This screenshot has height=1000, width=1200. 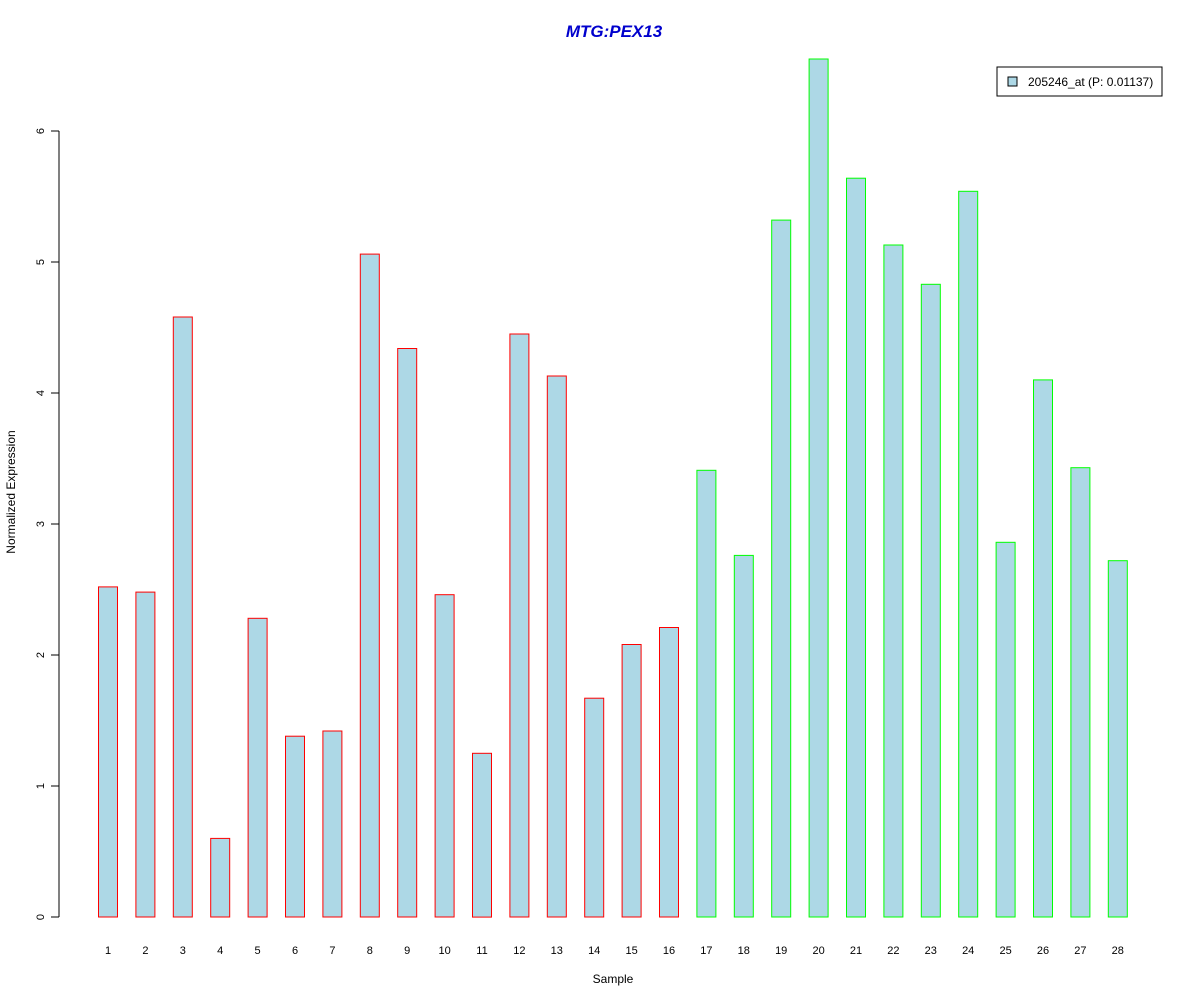 What do you see at coordinates (183, 951) in the screenshot?
I see `x-tick-label: 3` at bounding box center [183, 951].